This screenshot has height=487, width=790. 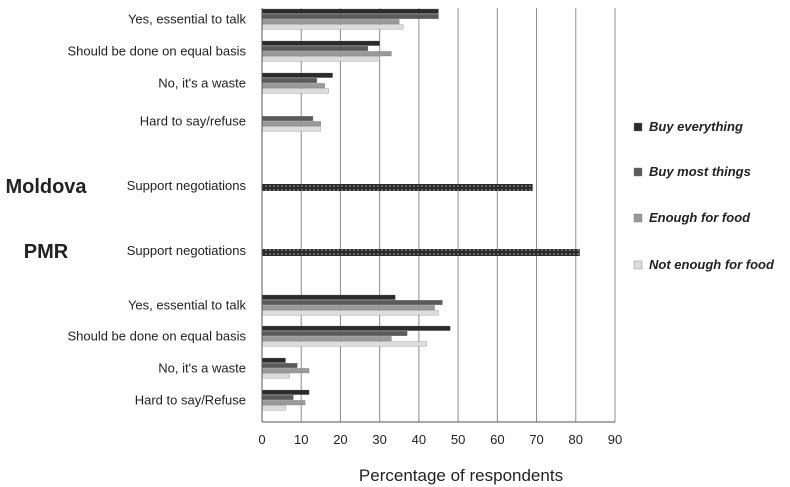 What do you see at coordinates (536, 439) in the screenshot?
I see `x-tick-label: 70` at bounding box center [536, 439].